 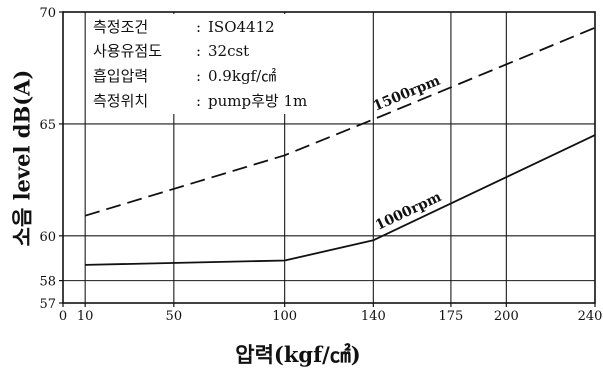 What do you see at coordinates (257, 101) in the screenshot?
I see `condition-value: pump후방 1m` at bounding box center [257, 101].